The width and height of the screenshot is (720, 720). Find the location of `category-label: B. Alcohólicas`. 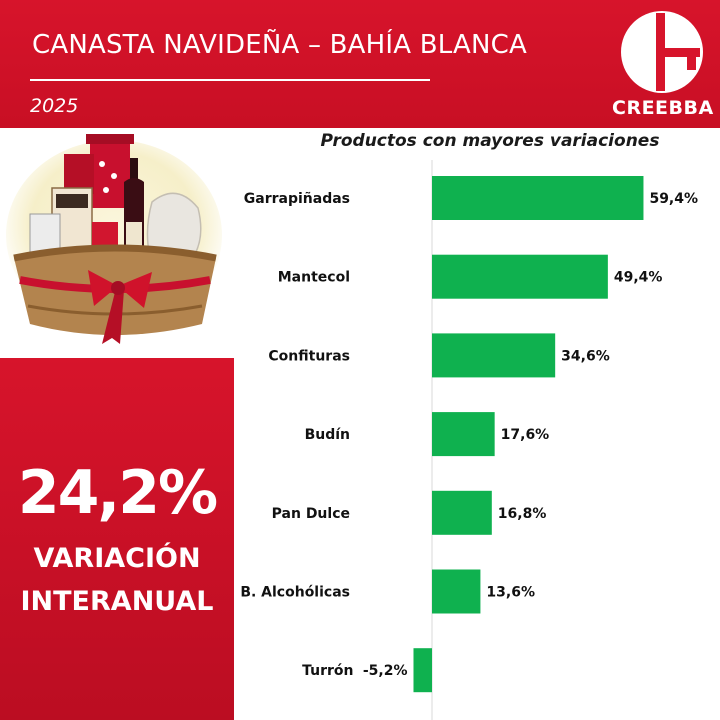

category-label: B. Alcohólicas is located at coordinates (295, 593).